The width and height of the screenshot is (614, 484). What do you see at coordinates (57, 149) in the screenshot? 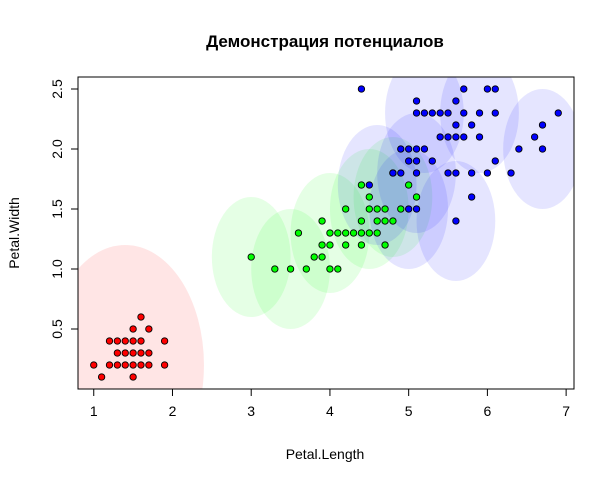
I see `y-tick-label-3: 2.0` at bounding box center [57, 149].